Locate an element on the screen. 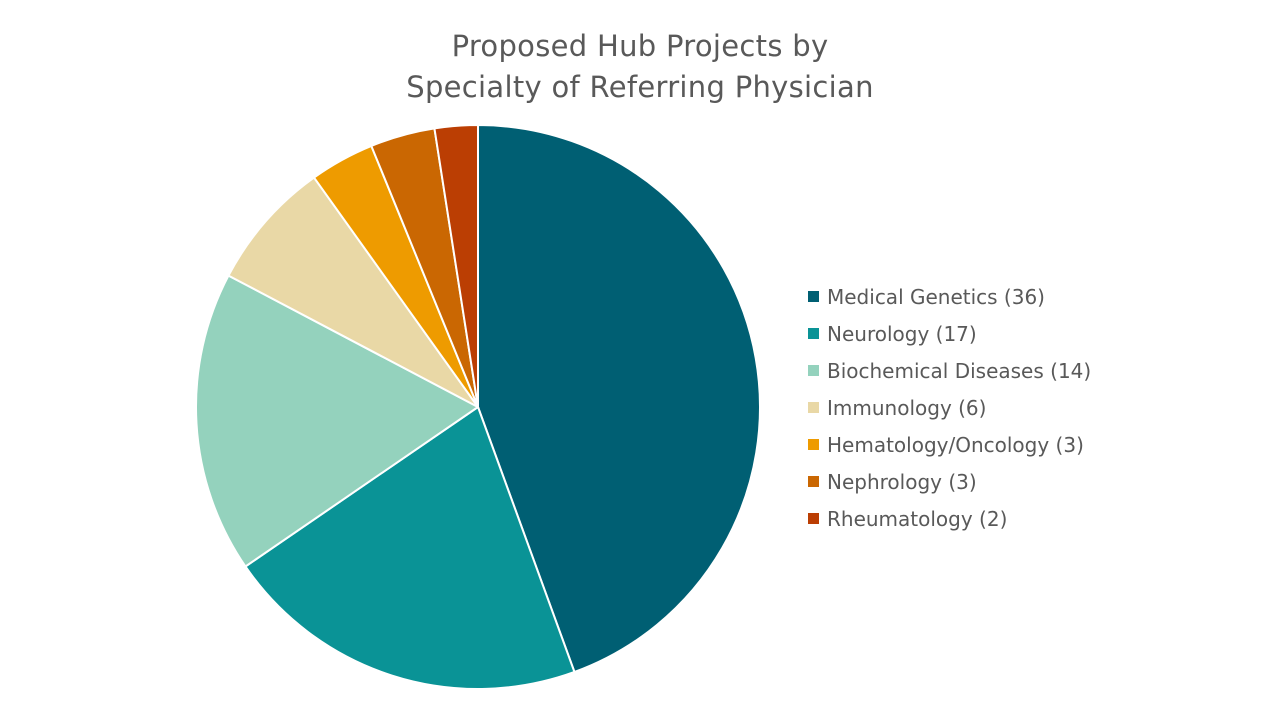  legend-label: Immunology (6) is located at coordinates (907, 407).